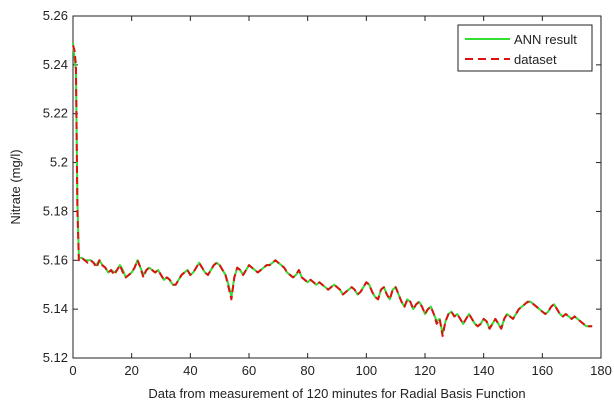 This screenshot has width=614, height=405. I want to click on x-tick-label: 180, so click(601, 370).